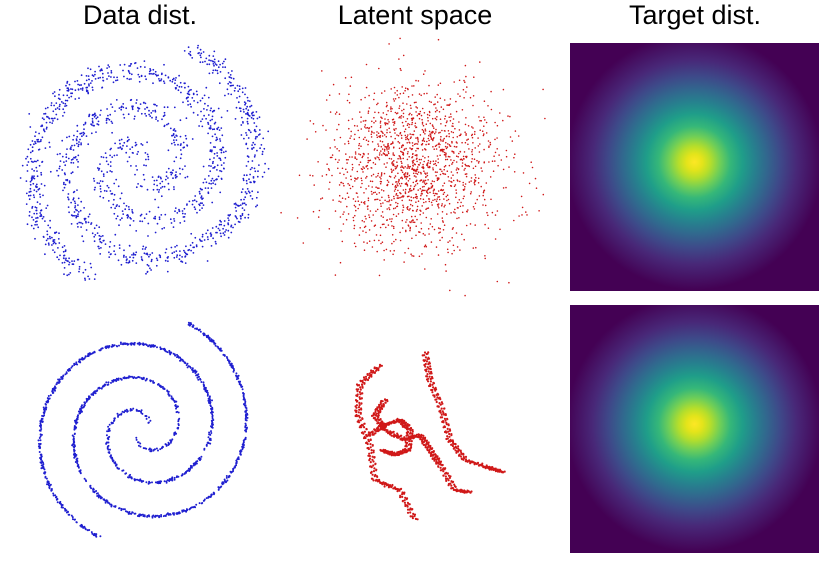 The height and width of the screenshot is (567, 830). I want to click on latent-curves, so click(430, 436).